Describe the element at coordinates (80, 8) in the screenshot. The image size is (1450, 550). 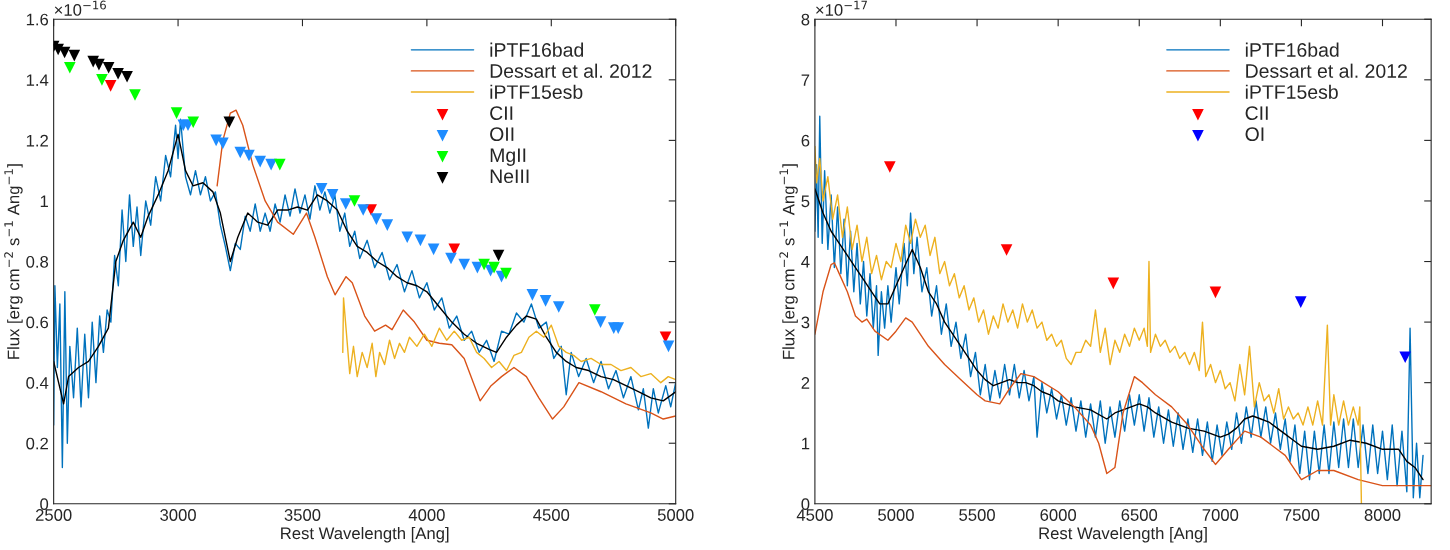
I see `text: ×10$^{−16}$` at that location.